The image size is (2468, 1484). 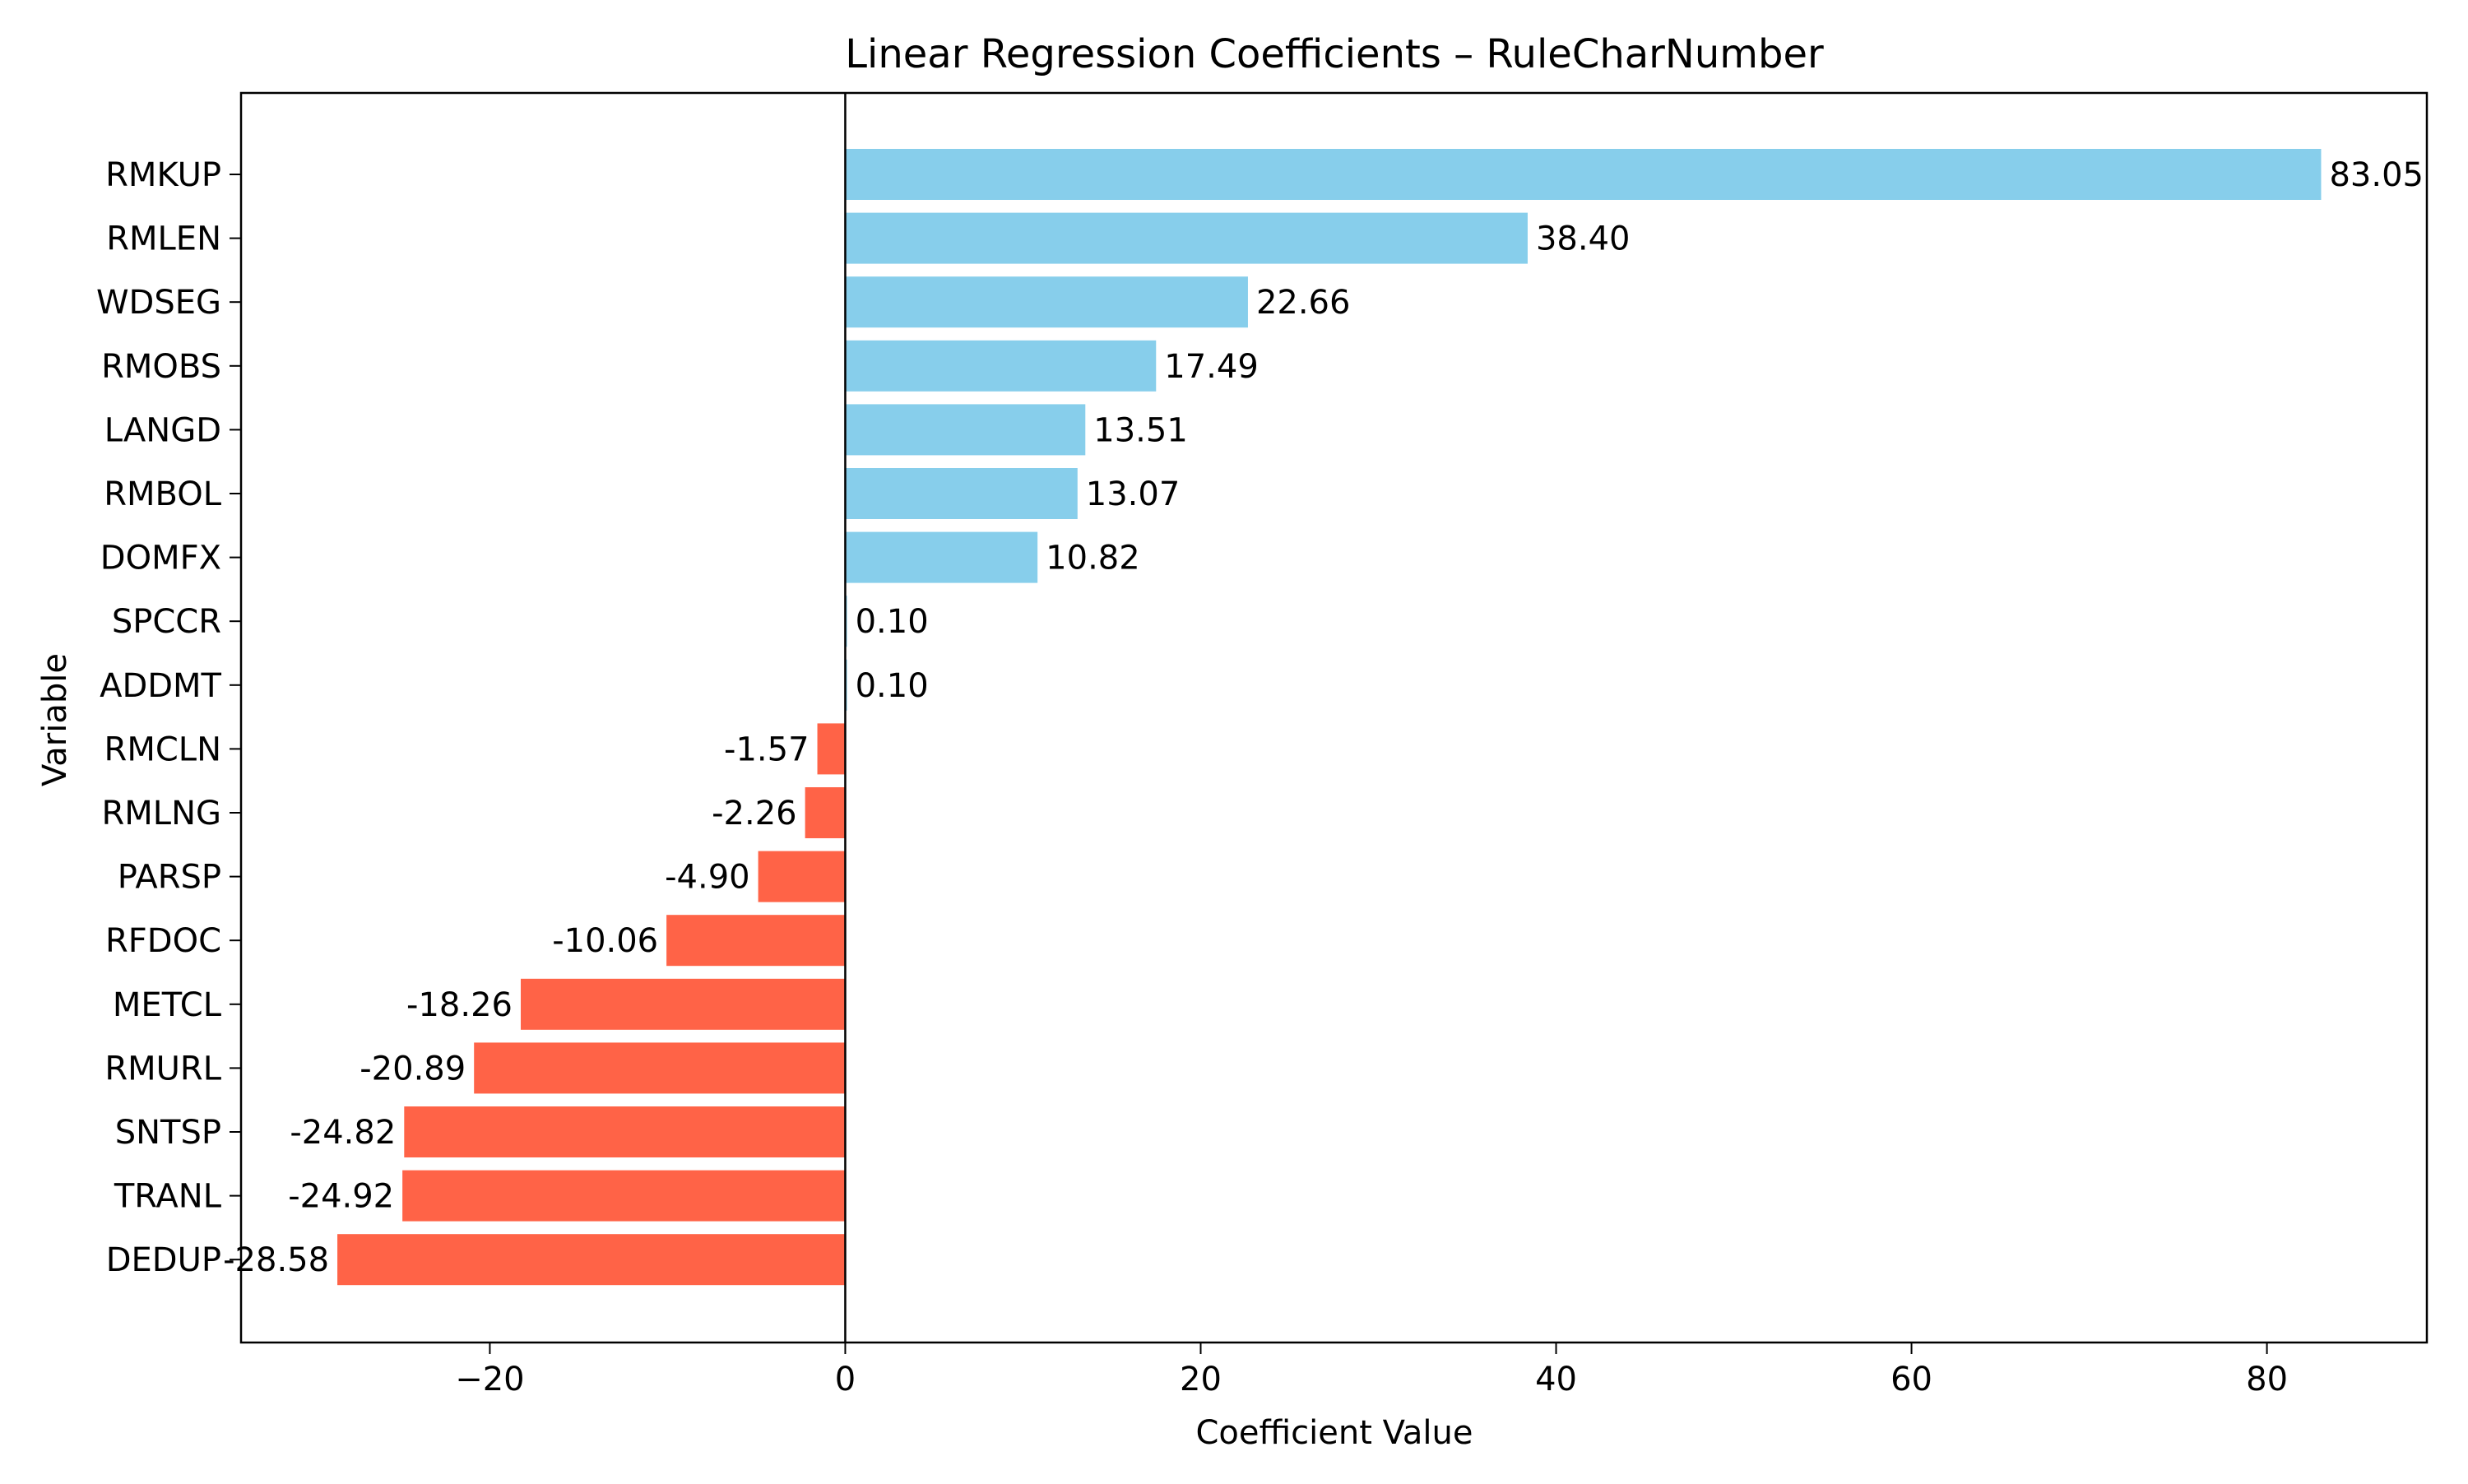 I want to click on y-tick-label-rmbol: RMBOL, so click(x=163, y=494).